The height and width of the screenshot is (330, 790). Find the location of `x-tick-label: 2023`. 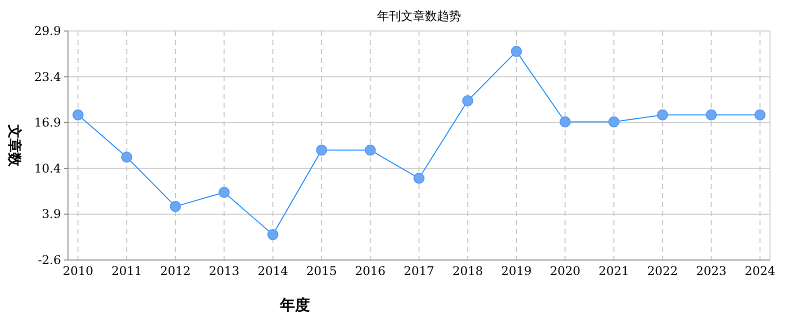

x-tick-label: 2023 is located at coordinates (711, 271).